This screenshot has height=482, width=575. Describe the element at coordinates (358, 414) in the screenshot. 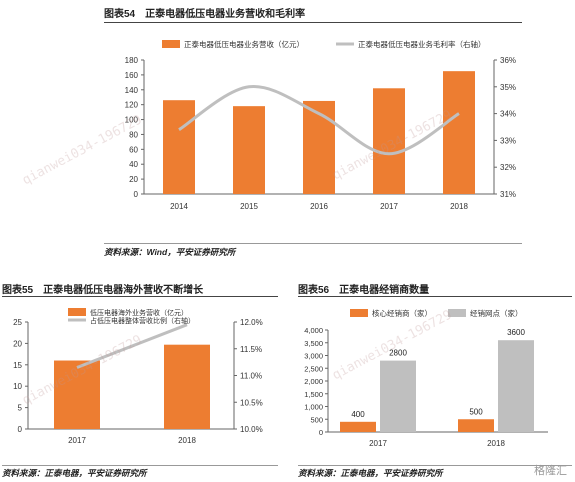

I see `data-label: 400` at that location.